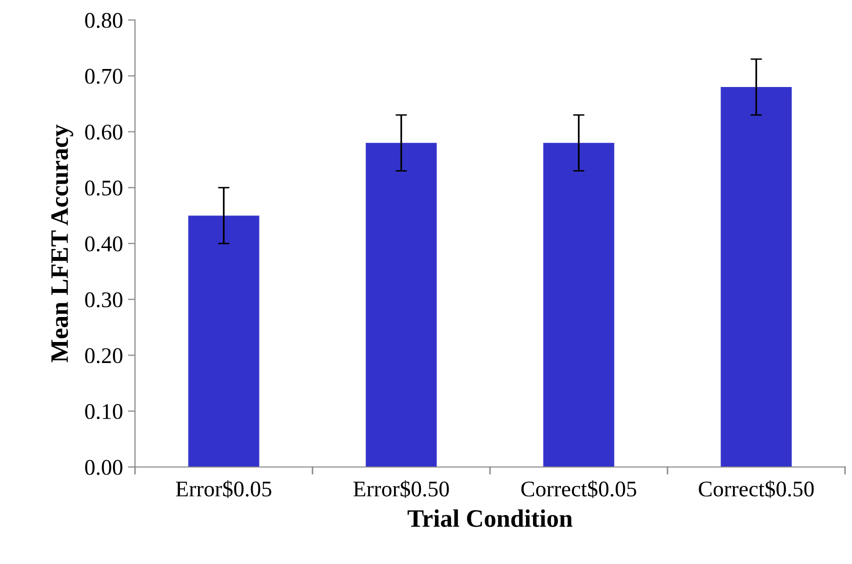 The width and height of the screenshot is (852, 564). Describe the element at coordinates (103, 412) in the screenshot. I see `y-tick-label: 0.10` at that location.